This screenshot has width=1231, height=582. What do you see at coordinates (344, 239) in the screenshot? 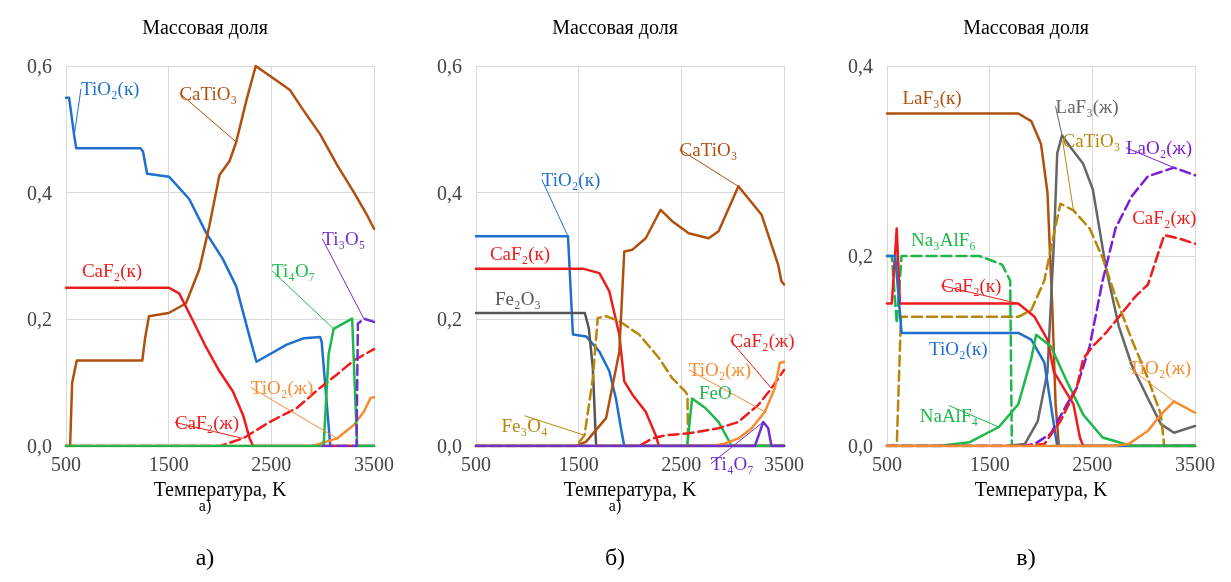
I see `text: Ti₃O₅` at bounding box center [344, 239].